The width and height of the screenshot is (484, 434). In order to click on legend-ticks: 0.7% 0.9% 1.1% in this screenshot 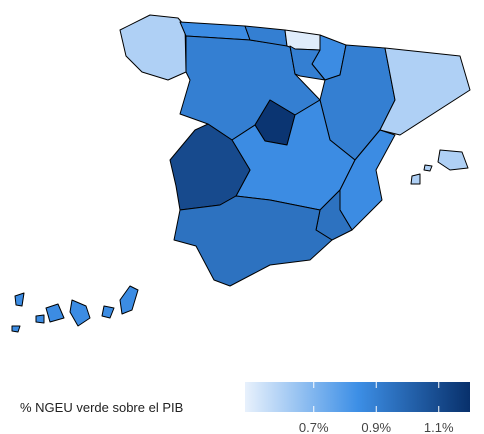, I will do `click(376, 408)`.